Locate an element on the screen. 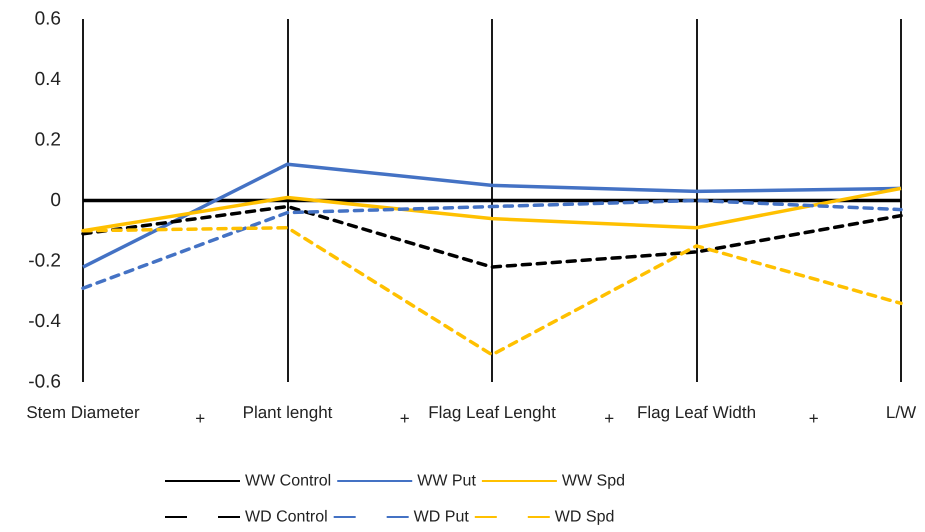  legend-label: WW Control is located at coordinates (288, 481).